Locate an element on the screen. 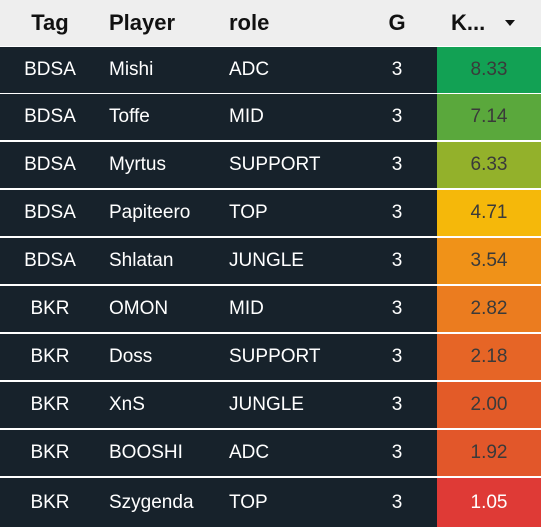 Image resolution: width=541 pixels, height=531 pixels. cell-k: 7.14 is located at coordinates (489, 117).